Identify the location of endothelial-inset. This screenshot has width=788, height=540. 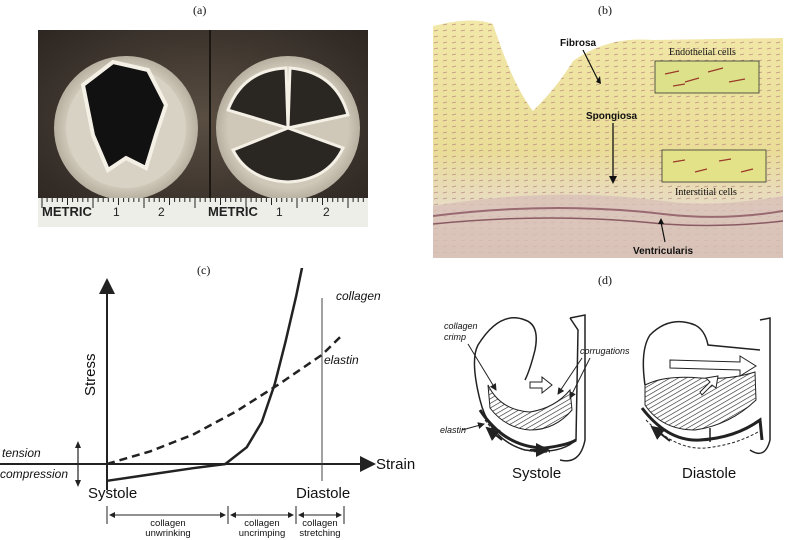
(707, 77).